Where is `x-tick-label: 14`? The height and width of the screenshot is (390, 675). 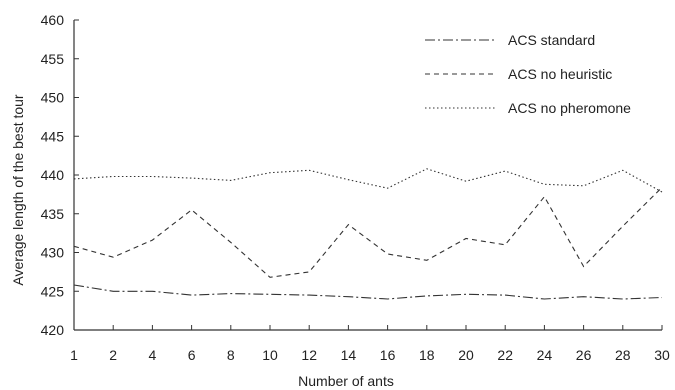
x-tick-label: 14 is located at coordinates (349, 355).